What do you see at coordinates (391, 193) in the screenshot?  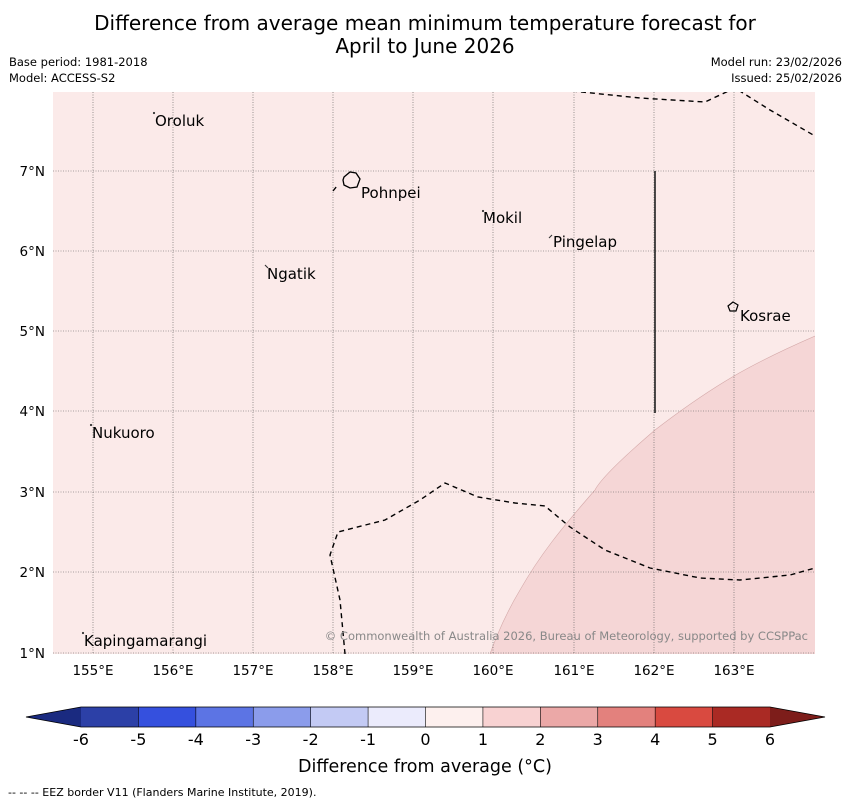 I see `place-label-pohnpei: Pohnpei` at bounding box center [391, 193].